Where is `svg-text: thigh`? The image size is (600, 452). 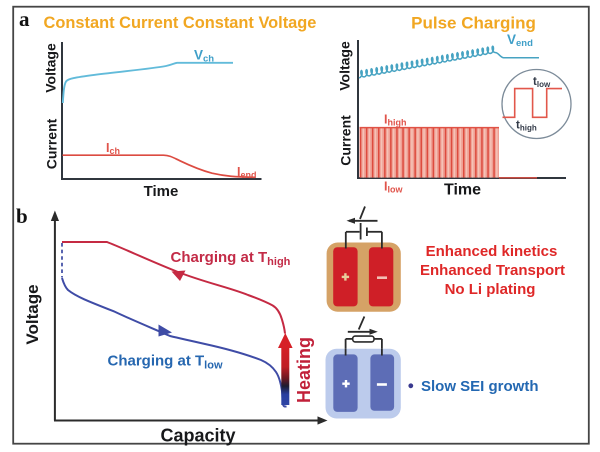 svg-text: thigh is located at coordinates (526, 126).